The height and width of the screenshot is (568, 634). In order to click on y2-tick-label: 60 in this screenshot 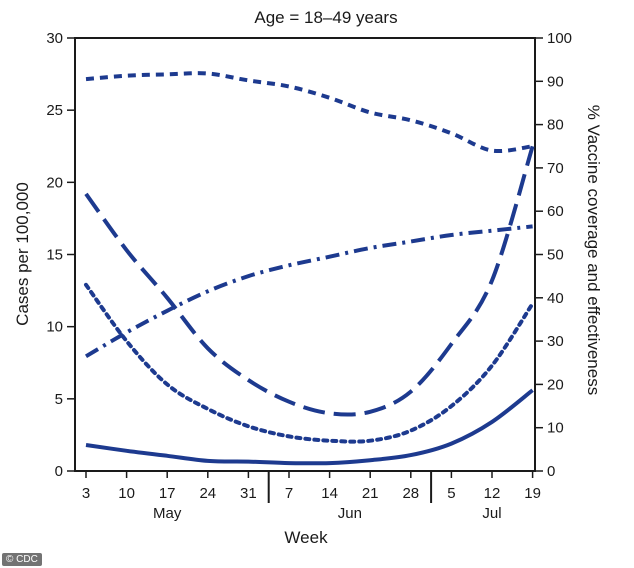, I will do `click(555, 211)`.